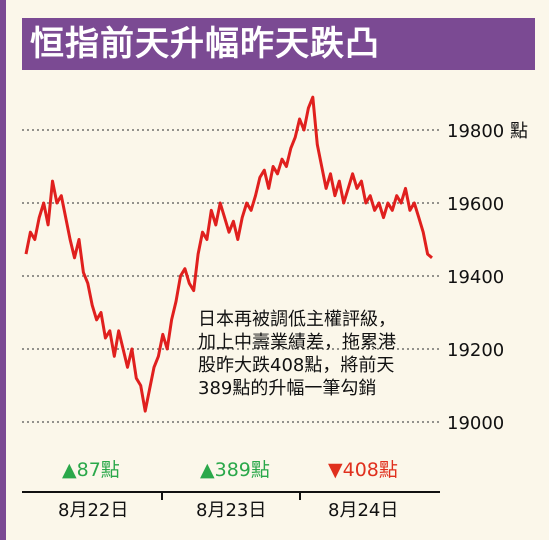 The width and height of the screenshot is (549, 540). What do you see at coordinates (475, 350) in the screenshot?
I see `y-tick-label-3: 19200` at bounding box center [475, 350].